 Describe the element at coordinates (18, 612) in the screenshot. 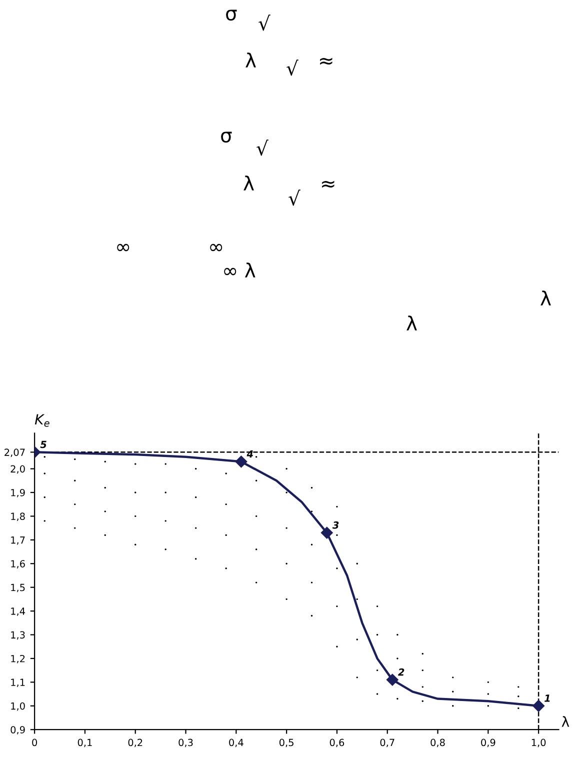

I see `y-tick-label: 1,4` at that location.